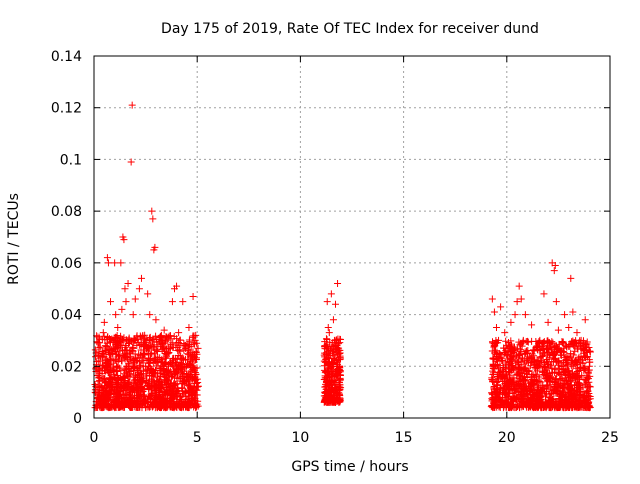  I want to click on x-tick-label: 20, so click(507, 438).